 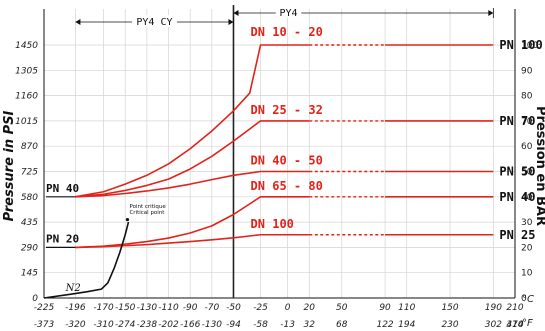 I want to click on pn-left-label: PN 20, so click(x=62, y=238).